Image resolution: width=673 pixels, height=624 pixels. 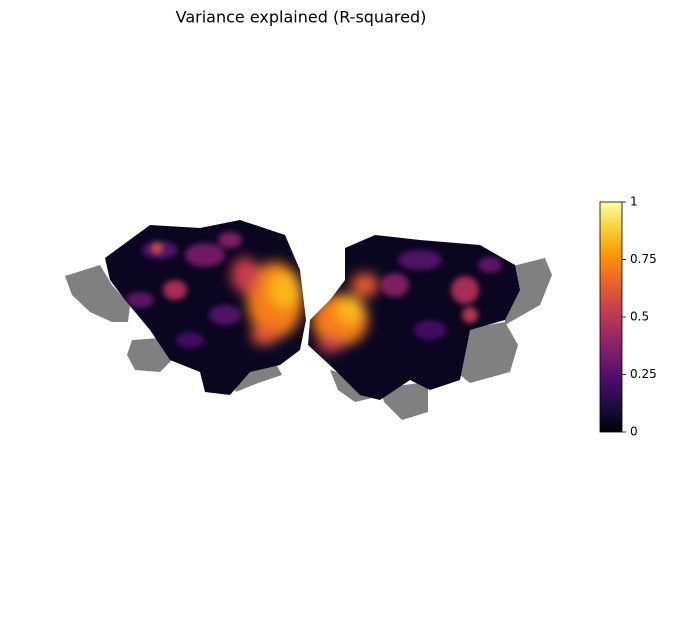 I want to click on colorbar-tick-label: 0.75, so click(x=643, y=259).